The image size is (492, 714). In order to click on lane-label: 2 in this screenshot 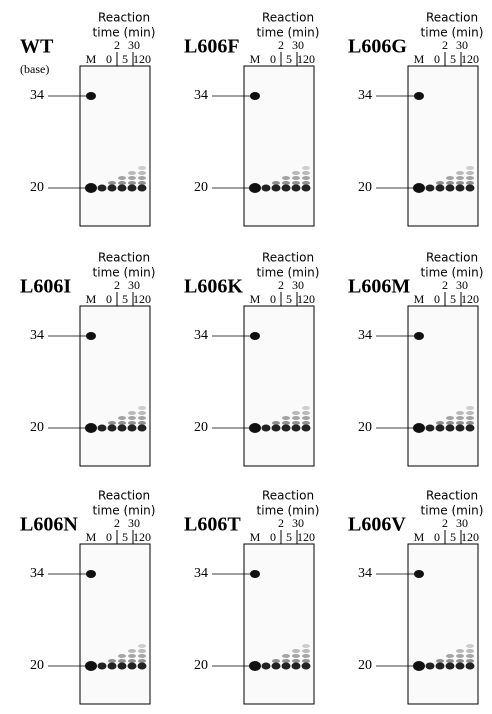, I will do `click(445, 285)`.